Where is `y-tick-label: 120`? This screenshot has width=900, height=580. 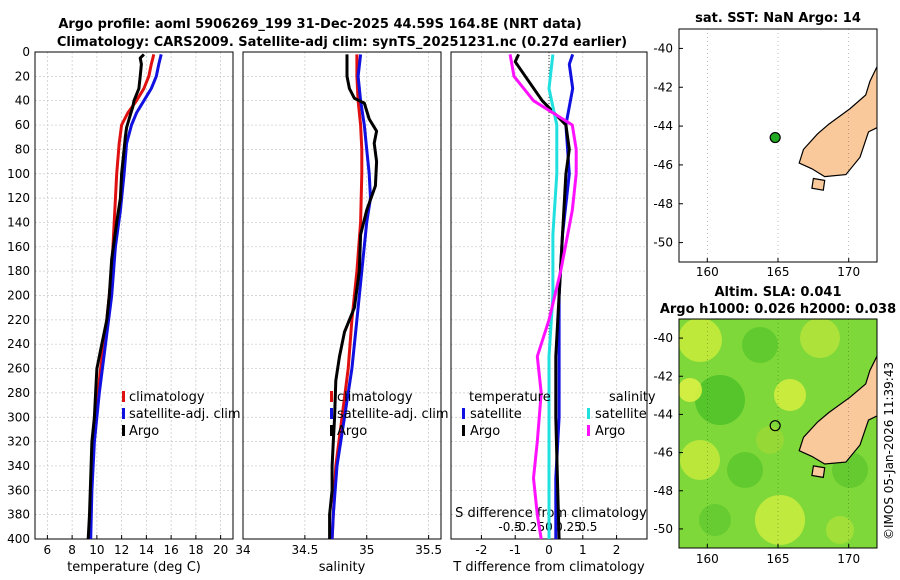
y-tick-label: 120 is located at coordinates (18, 198).